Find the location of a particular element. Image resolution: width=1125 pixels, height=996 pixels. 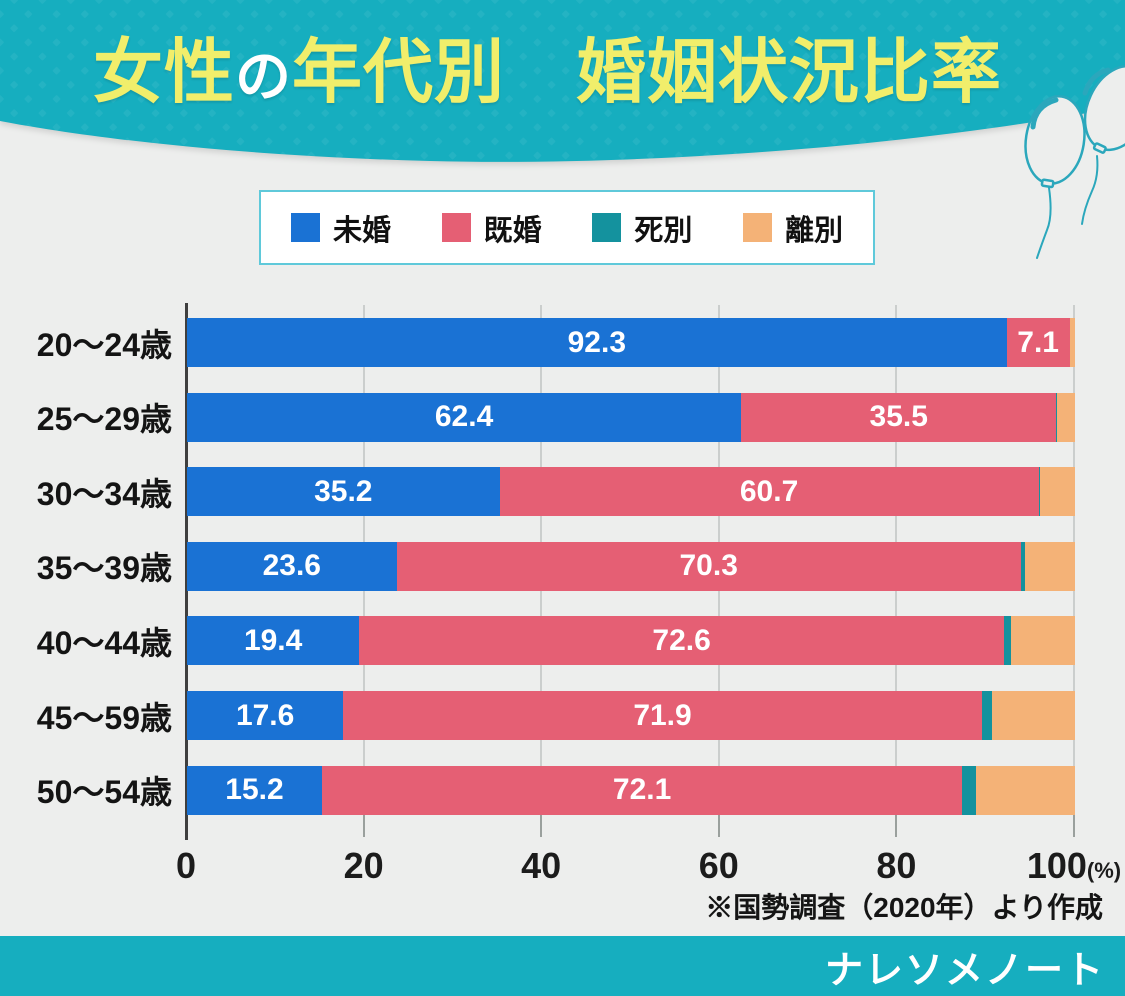

legend-swatch-divorced is located at coordinates (757, 227).